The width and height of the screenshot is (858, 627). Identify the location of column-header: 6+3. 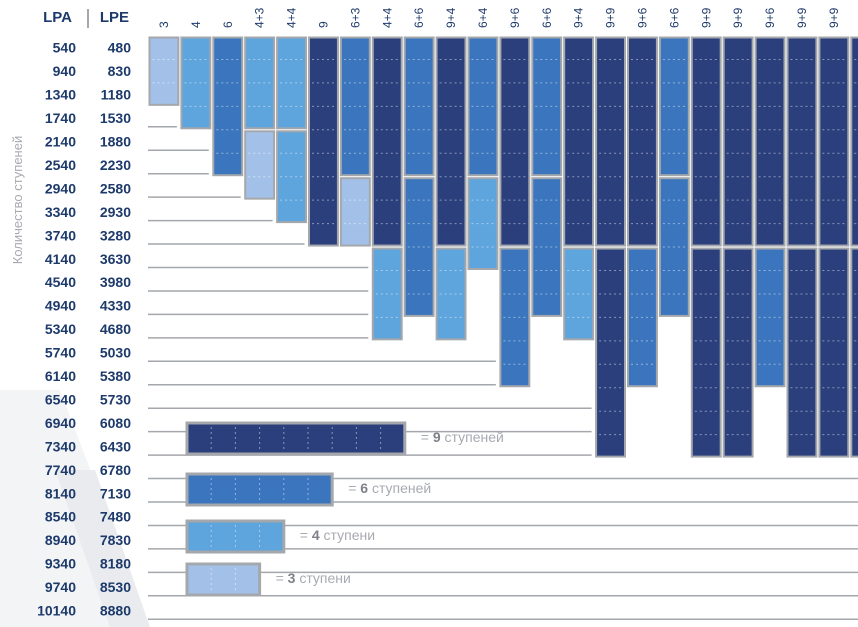
(355, 17).